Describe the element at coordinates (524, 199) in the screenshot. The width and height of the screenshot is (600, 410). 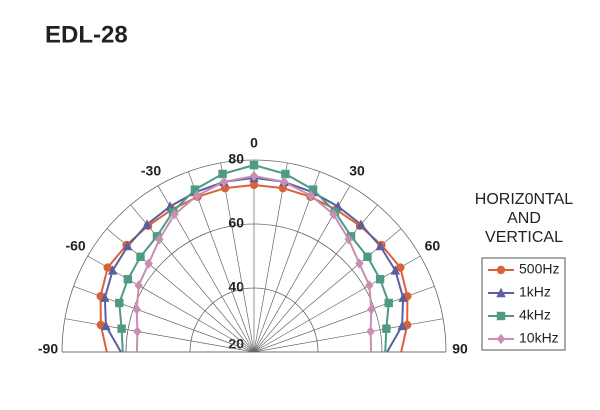
I see `legend-title: HORIZ0NTAL` at that location.